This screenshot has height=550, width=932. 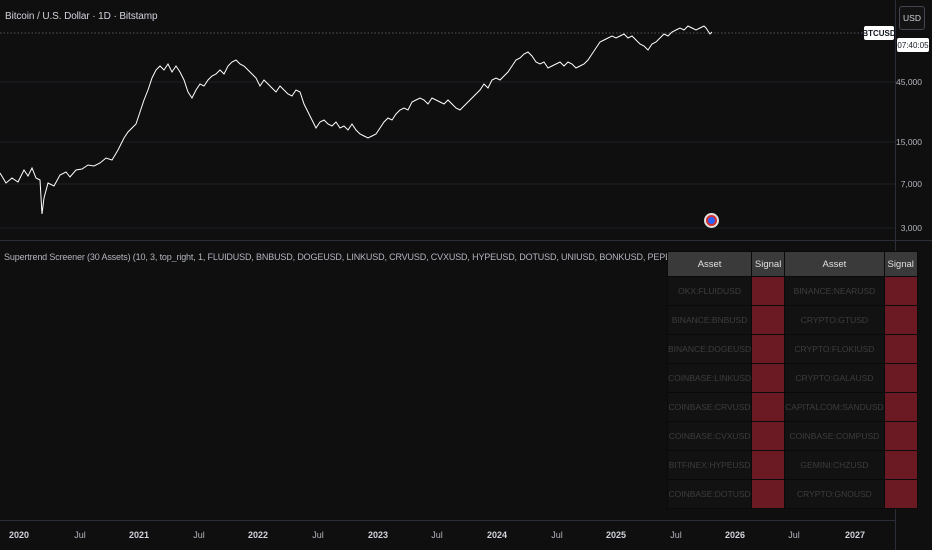 I want to click on asset-cell: OKX:FLUIDUSD, so click(x=709, y=291).